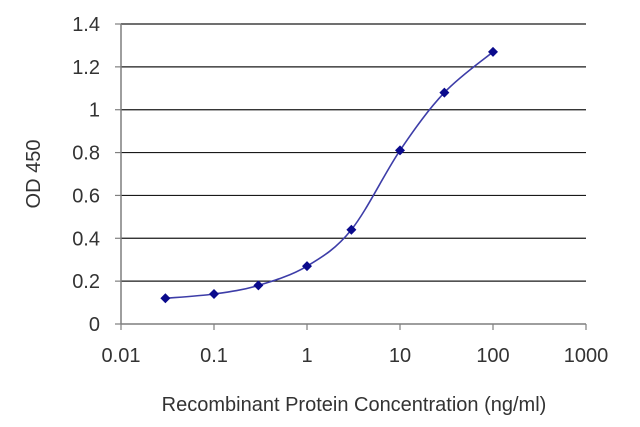 The height and width of the screenshot is (427, 640). I want to click on y-tick-label: 1.2, so click(86, 68).